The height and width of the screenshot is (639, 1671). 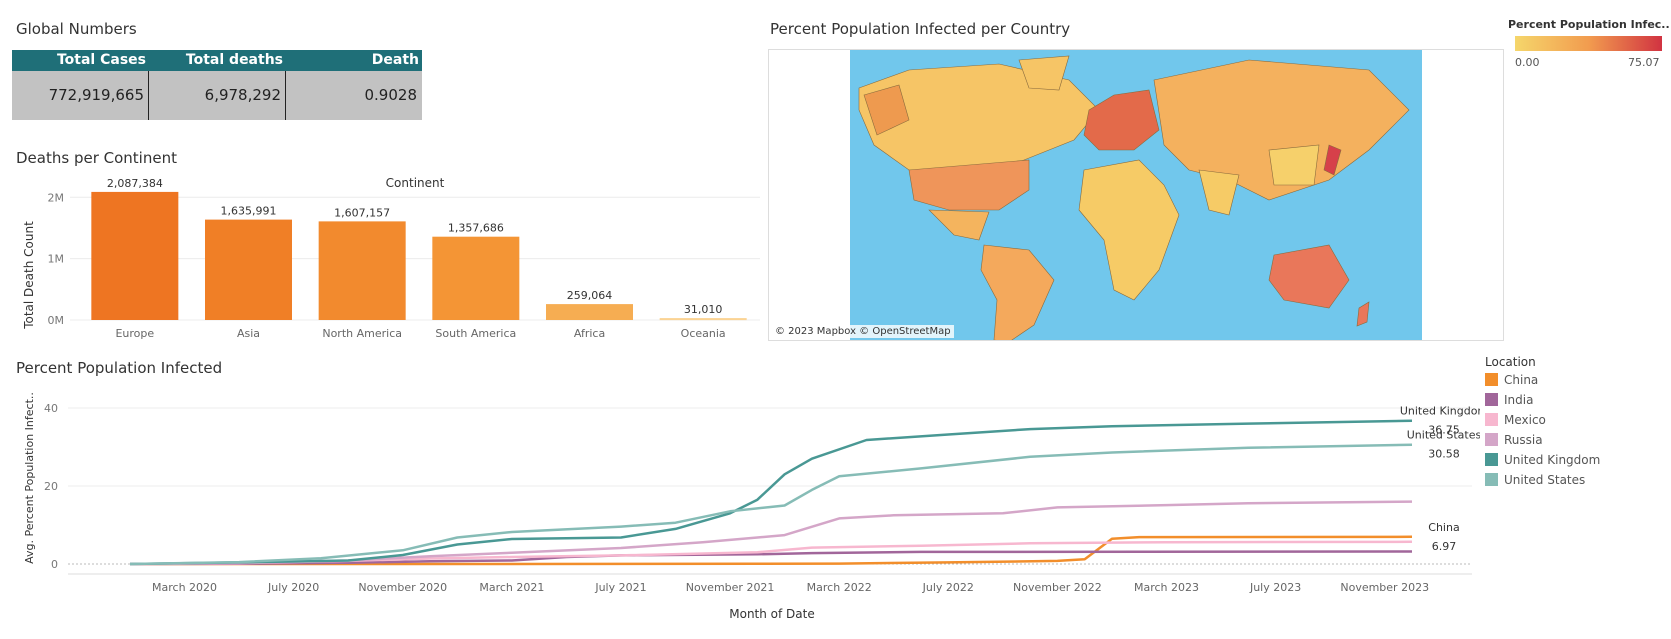 What do you see at coordinates (969, 185) in the screenshot?
I see `united-states-land` at bounding box center [969, 185].